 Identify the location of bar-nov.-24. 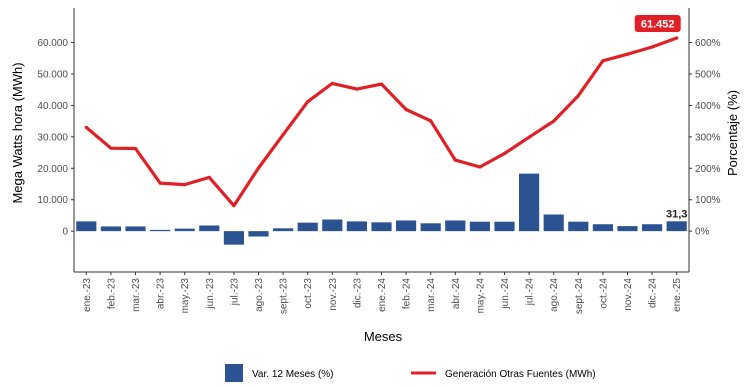
(627, 229).